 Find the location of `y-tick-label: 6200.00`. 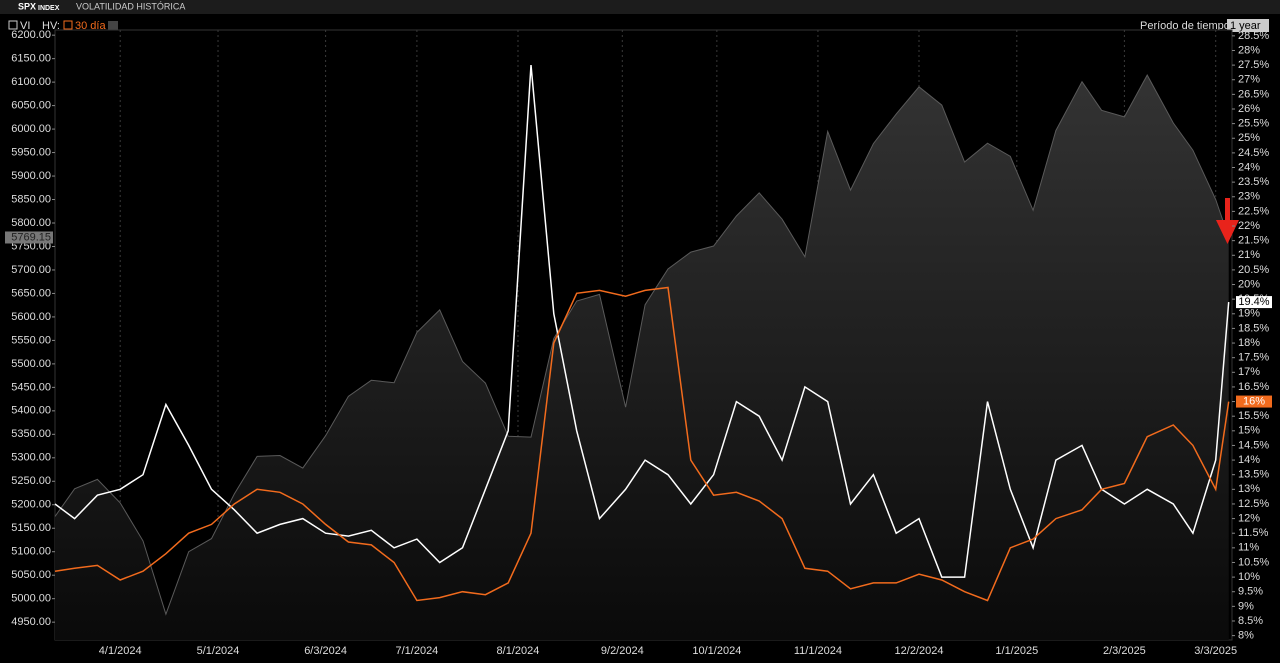

y-tick-label: 6200.00 is located at coordinates (31, 35).